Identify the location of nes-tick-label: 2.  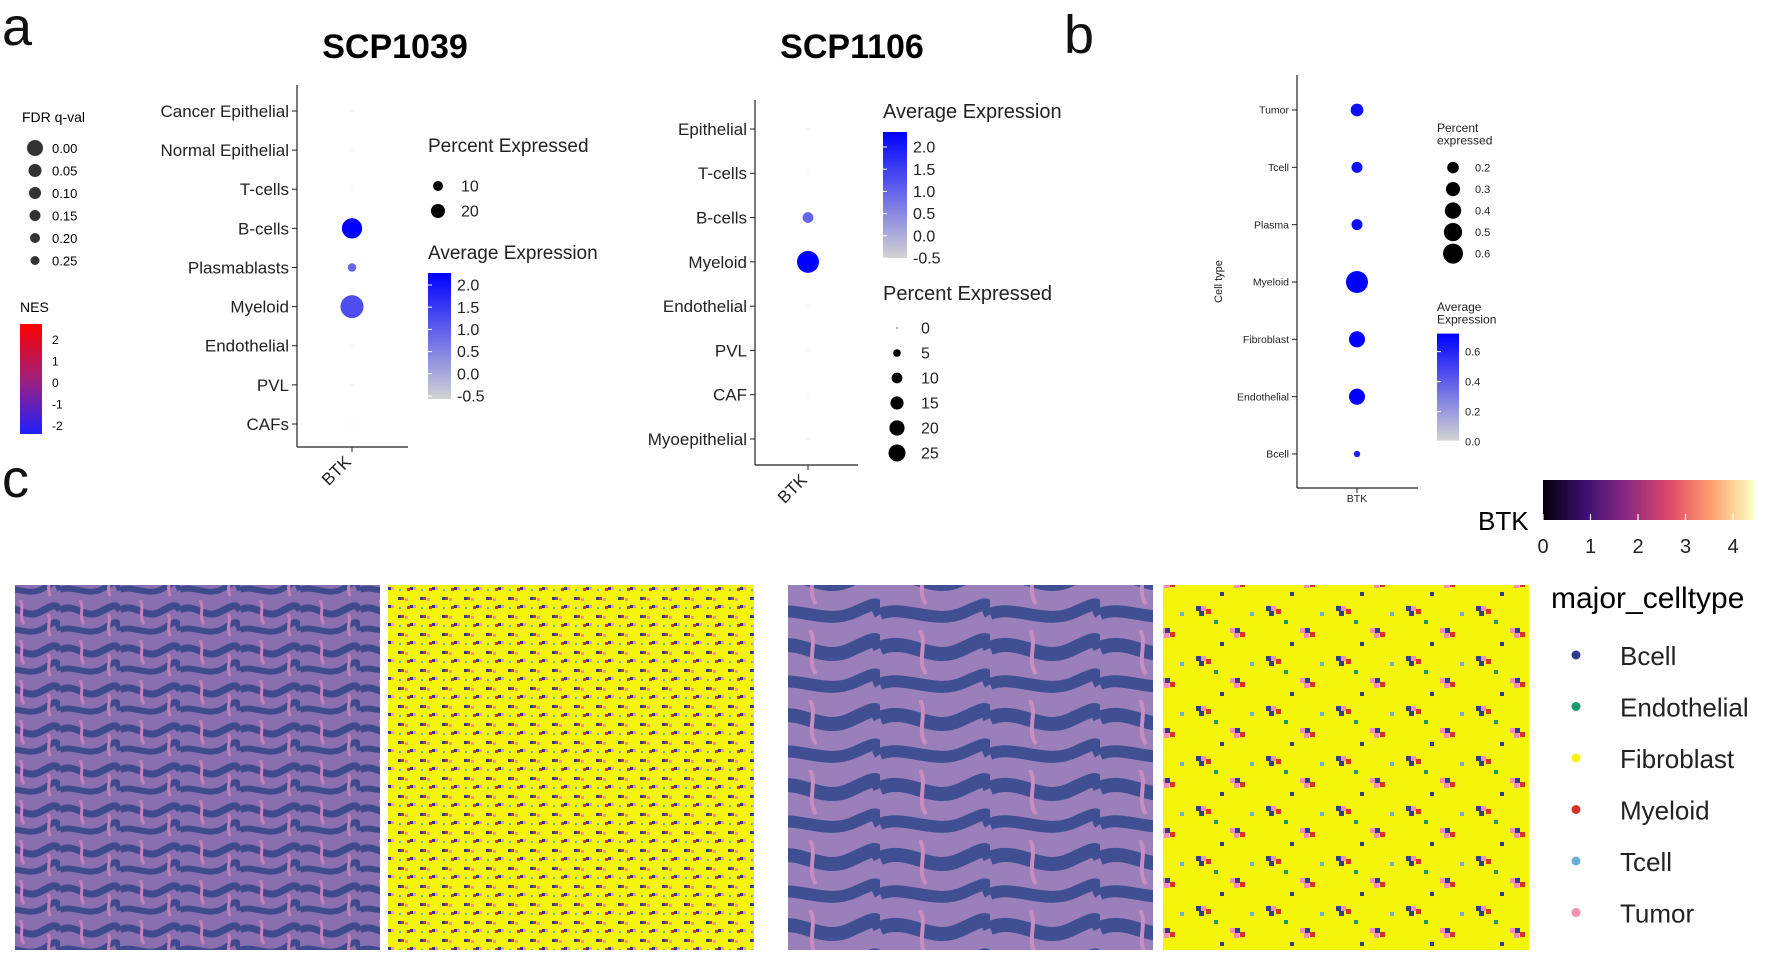
(55, 340).